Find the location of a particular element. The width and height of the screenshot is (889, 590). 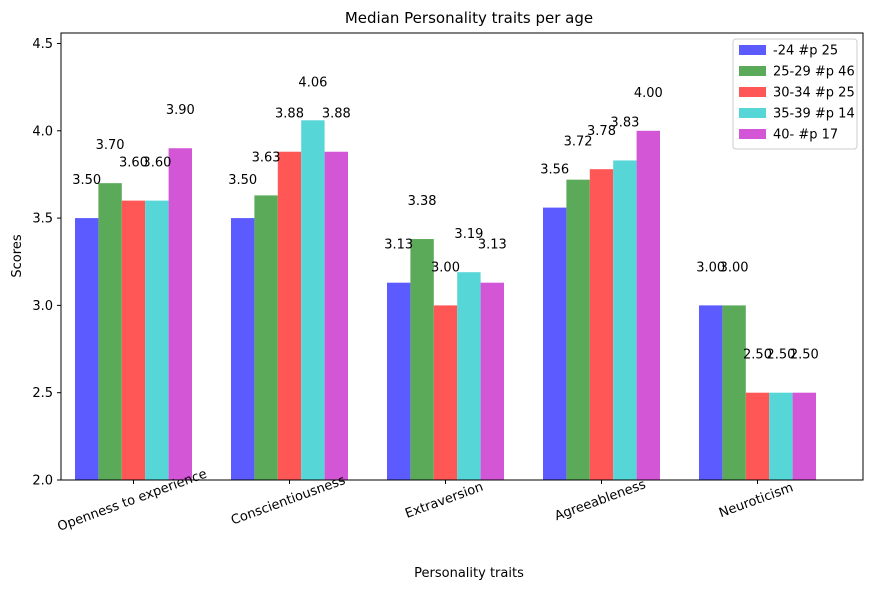

data-label: 3.78 is located at coordinates (601, 131).